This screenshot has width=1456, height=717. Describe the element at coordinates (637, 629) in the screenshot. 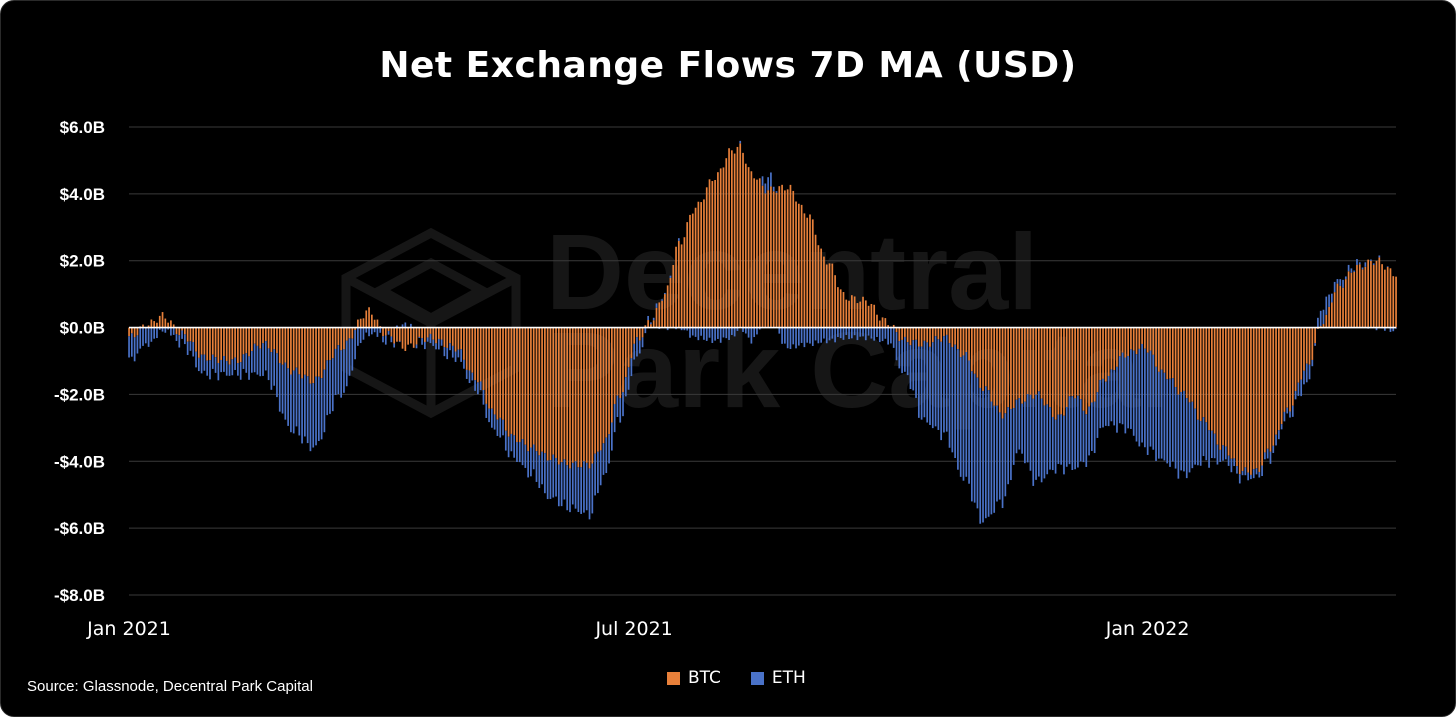

I see `x-axis-ticks: Jan 2021 Jul 2021 Jan 2022` at that location.